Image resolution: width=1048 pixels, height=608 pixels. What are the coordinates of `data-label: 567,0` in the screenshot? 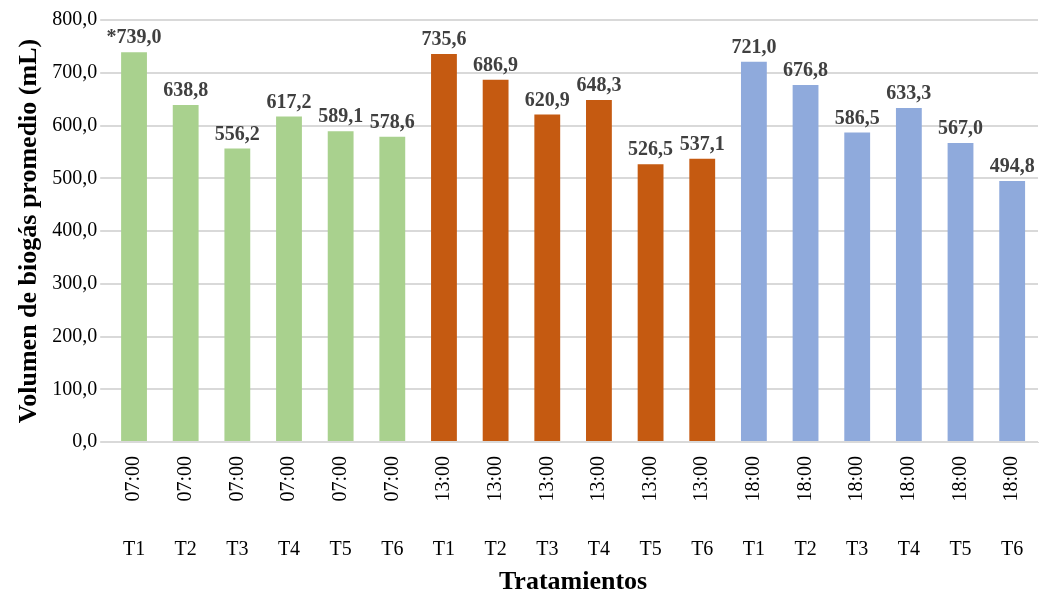 It's located at (961, 127).